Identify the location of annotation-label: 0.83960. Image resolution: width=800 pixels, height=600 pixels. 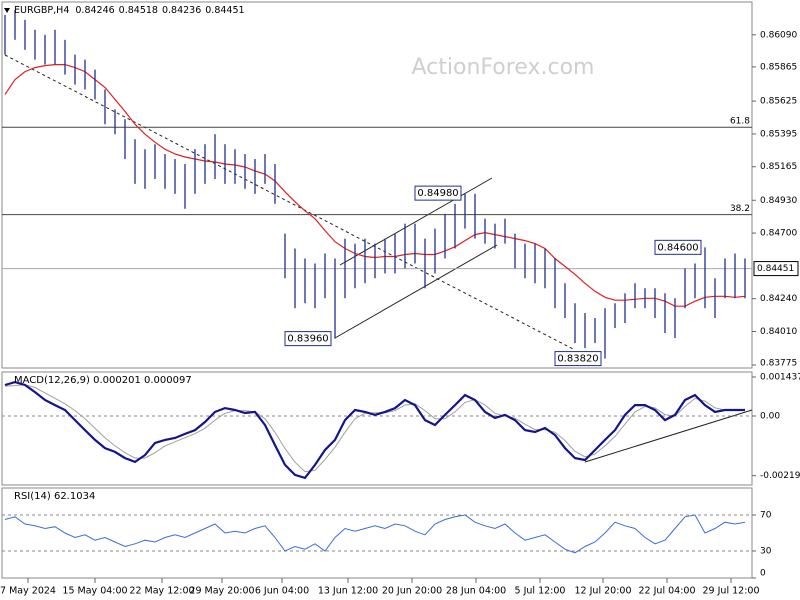
(307, 339).